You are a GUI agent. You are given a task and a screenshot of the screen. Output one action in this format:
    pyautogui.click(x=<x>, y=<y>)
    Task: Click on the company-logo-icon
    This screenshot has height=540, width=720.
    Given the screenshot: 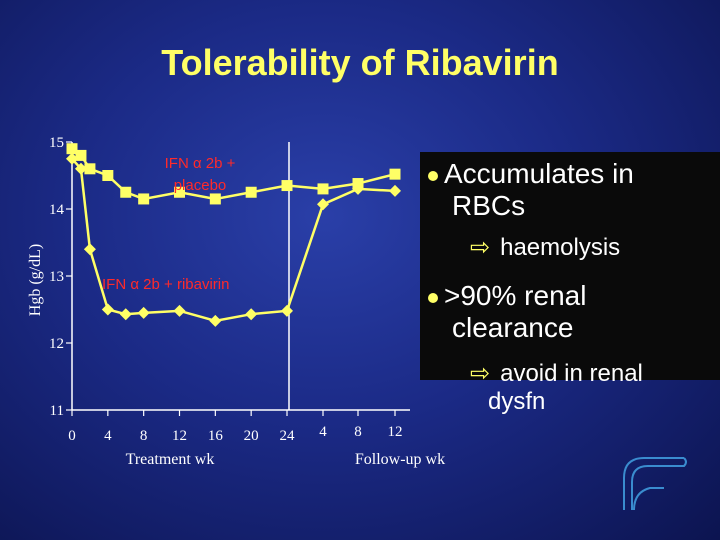 What is the action you would take?
    pyautogui.click(x=655, y=484)
    